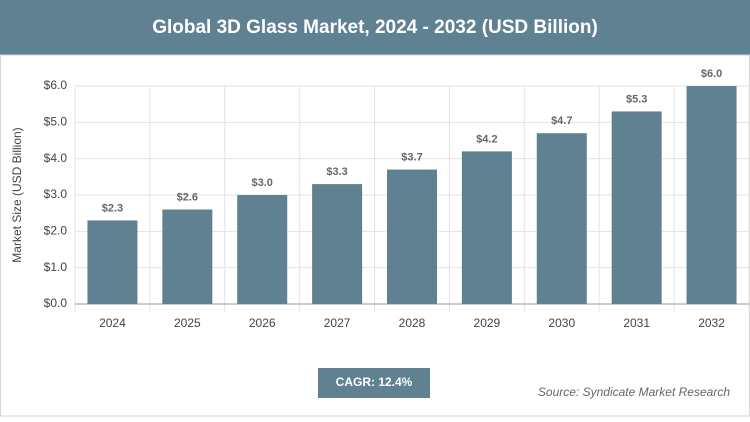 The width and height of the screenshot is (750, 422). What do you see at coordinates (634, 392) in the screenshot?
I see `source-note: Source: Syndicate Market Research` at bounding box center [634, 392].